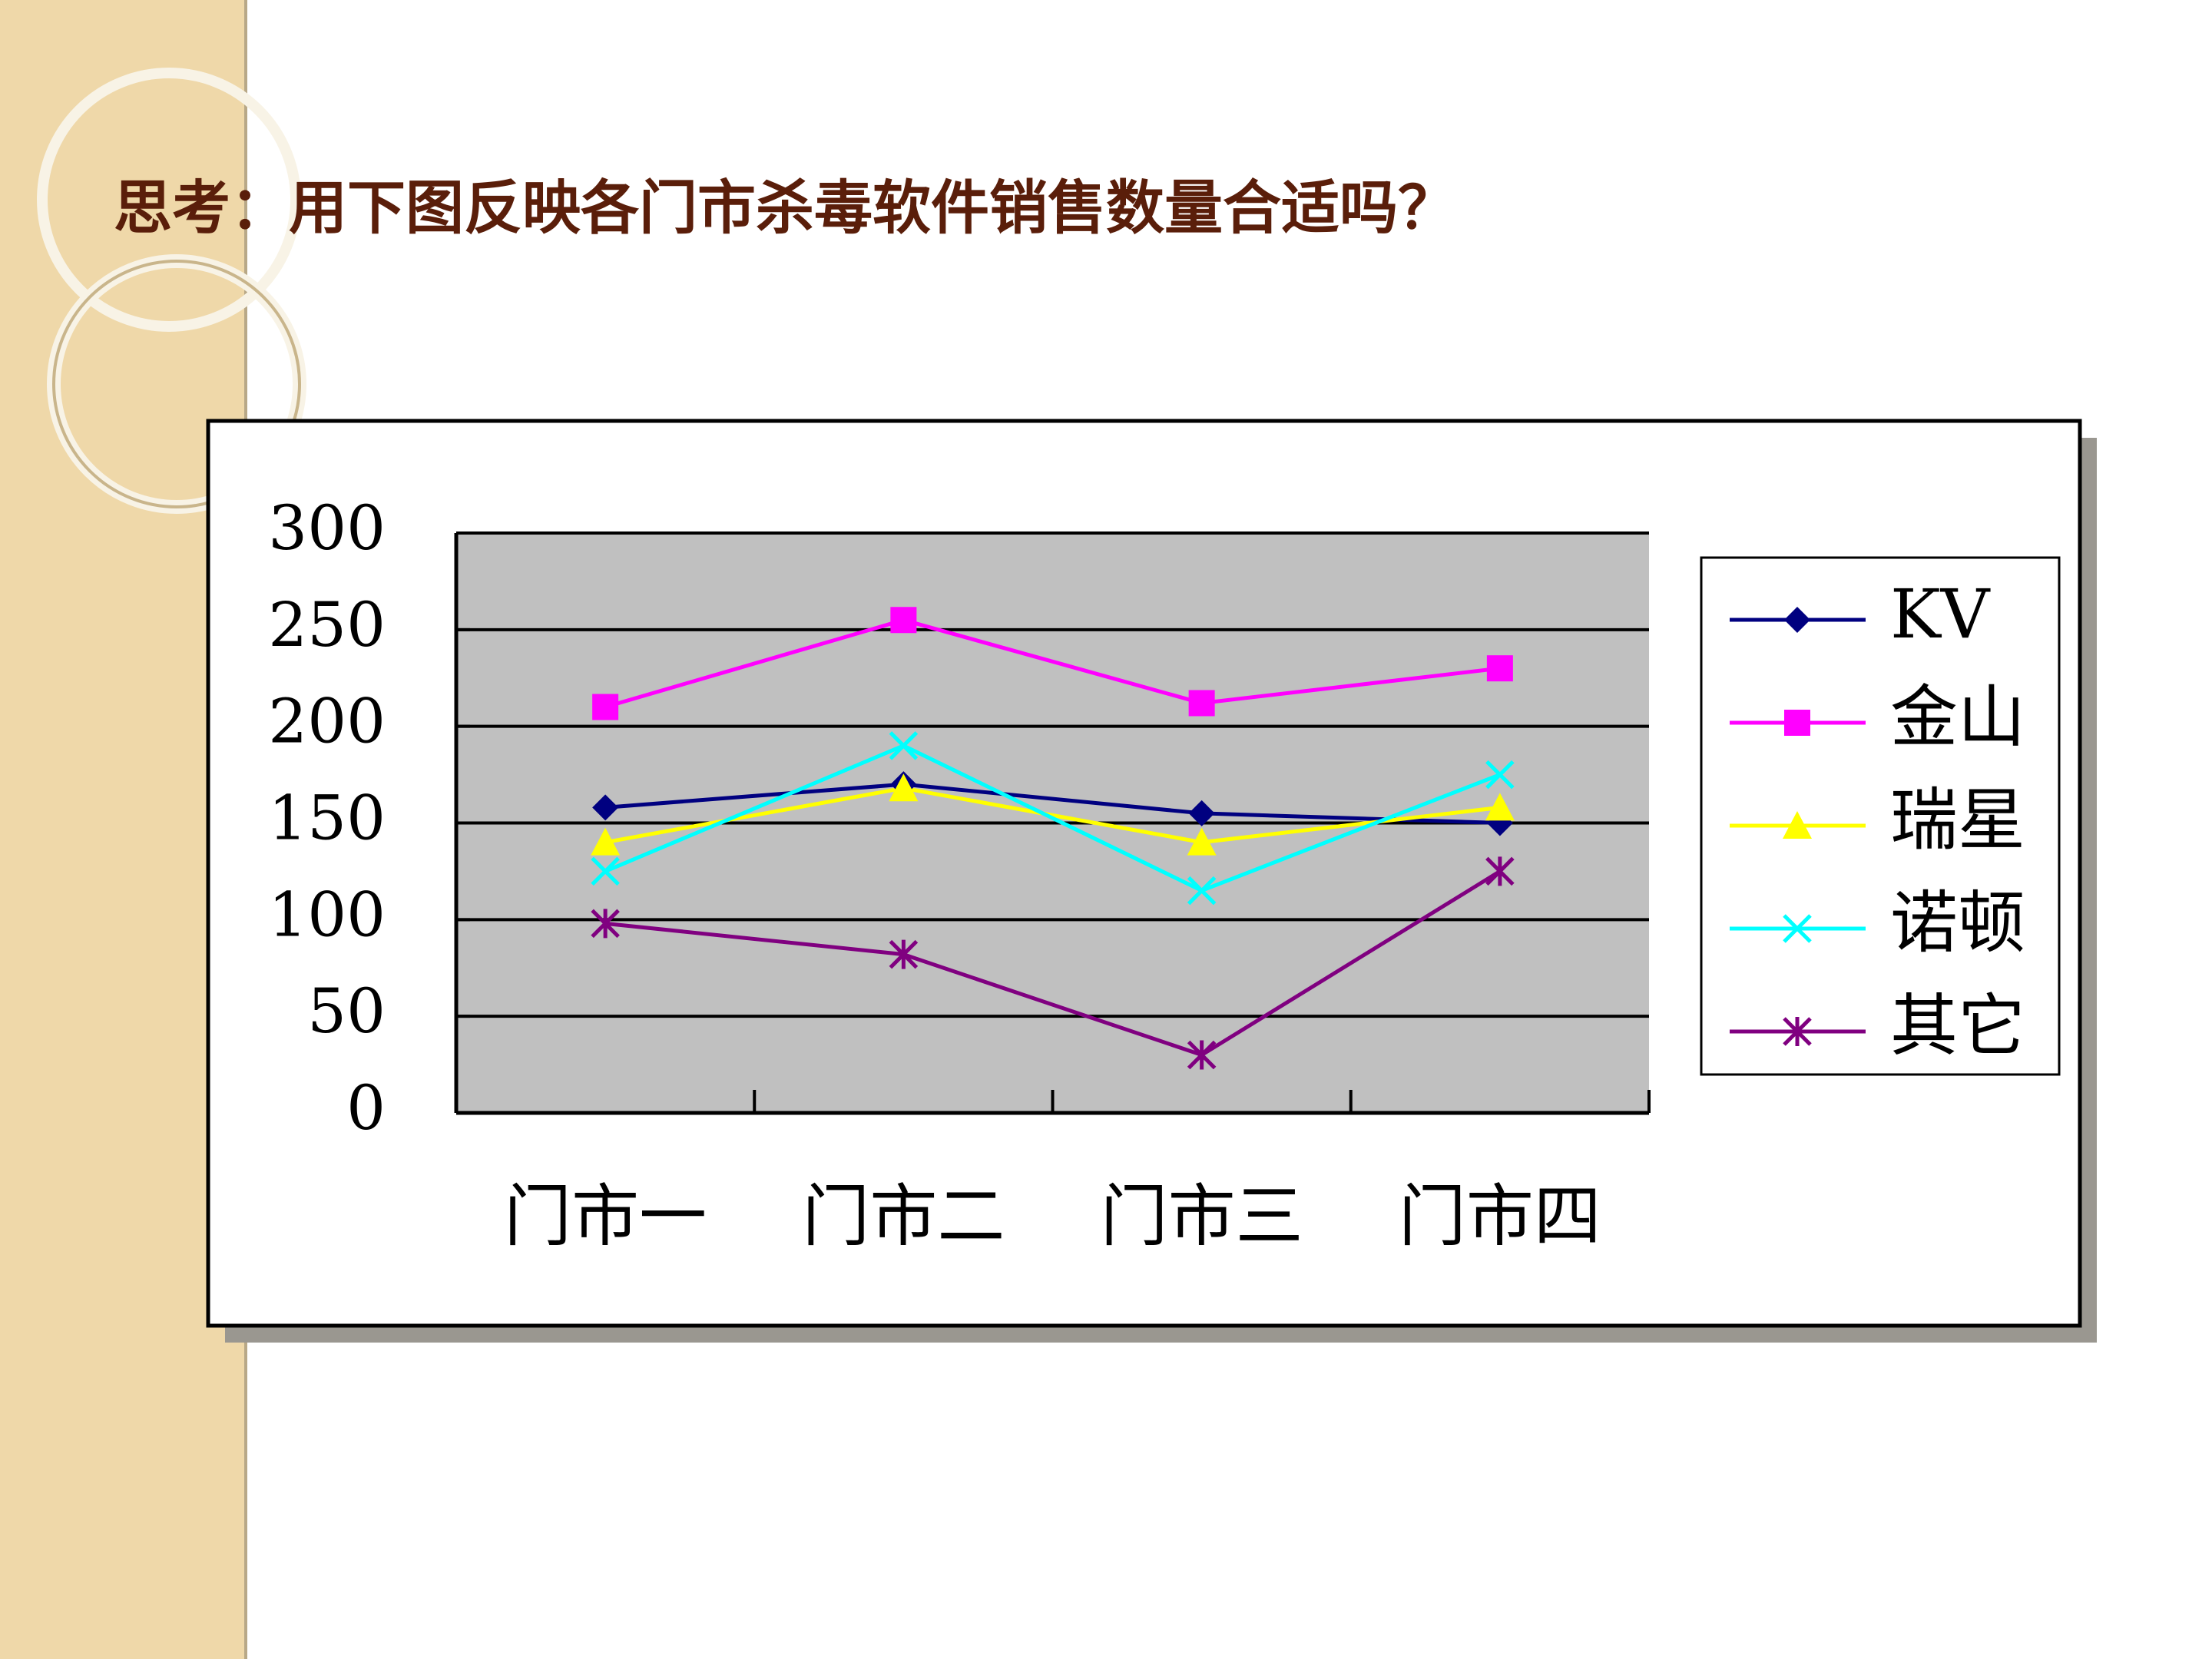 Image resolution: width=2212 pixels, height=1659 pixels. What do you see at coordinates (366, 1108) in the screenshot?
I see `y-tick-label: 0` at bounding box center [366, 1108].